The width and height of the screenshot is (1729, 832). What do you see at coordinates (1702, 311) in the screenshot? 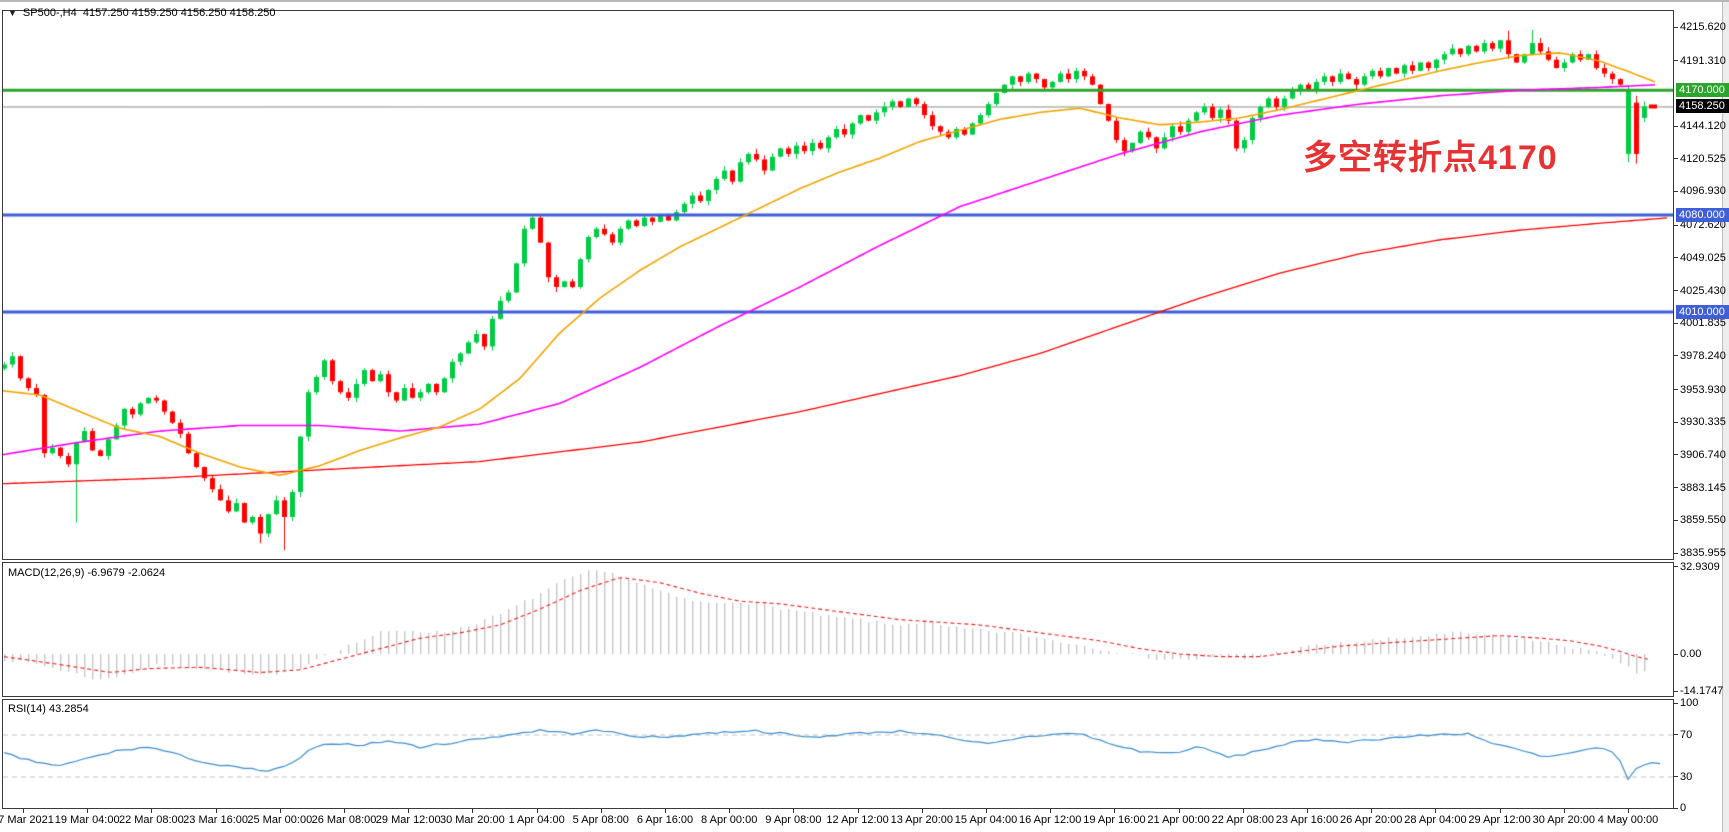
I see `hline-price-badge: 4010.000` at bounding box center [1702, 311].